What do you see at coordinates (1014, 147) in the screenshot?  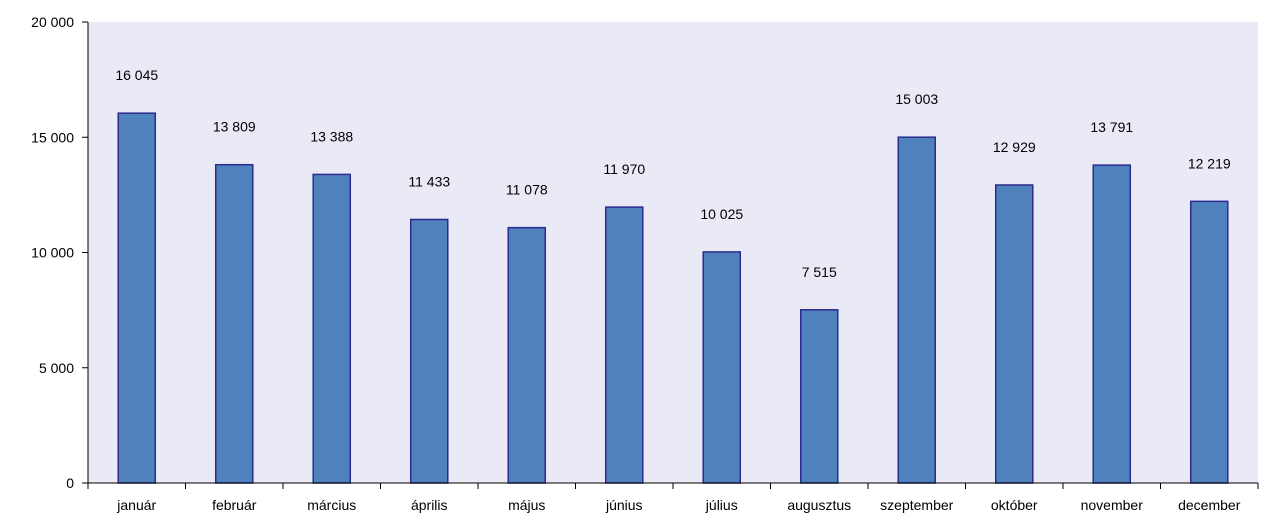 I see `data-label: 12 929` at bounding box center [1014, 147].